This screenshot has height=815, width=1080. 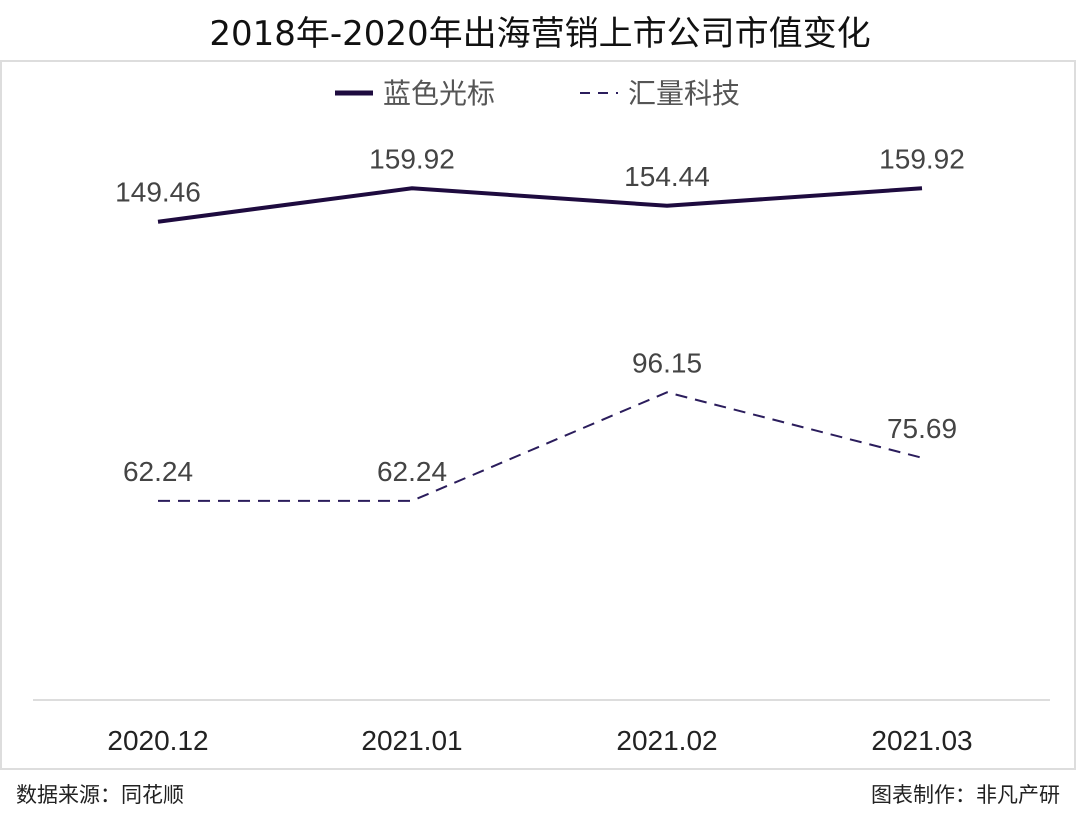 I want to click on data-label: 96.15, so click(x=667, y=362).